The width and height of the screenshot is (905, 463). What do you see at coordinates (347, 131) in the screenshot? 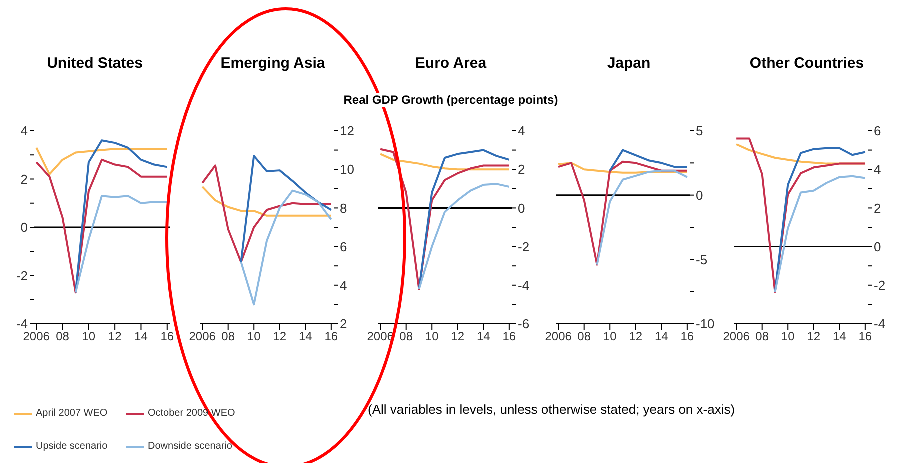
I see `y-tick-label: 12` at bounding box center [347, 131].